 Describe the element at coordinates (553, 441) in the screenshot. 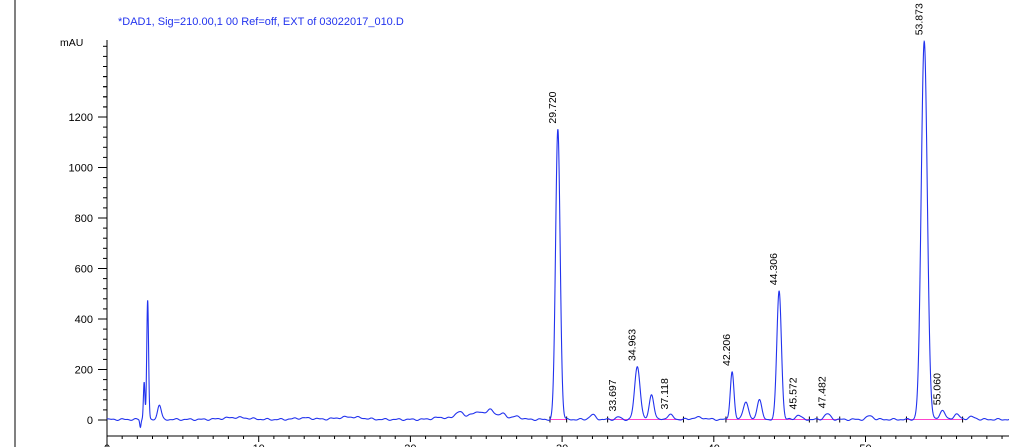

I see `x-ticks: 0102030405060` at that location.